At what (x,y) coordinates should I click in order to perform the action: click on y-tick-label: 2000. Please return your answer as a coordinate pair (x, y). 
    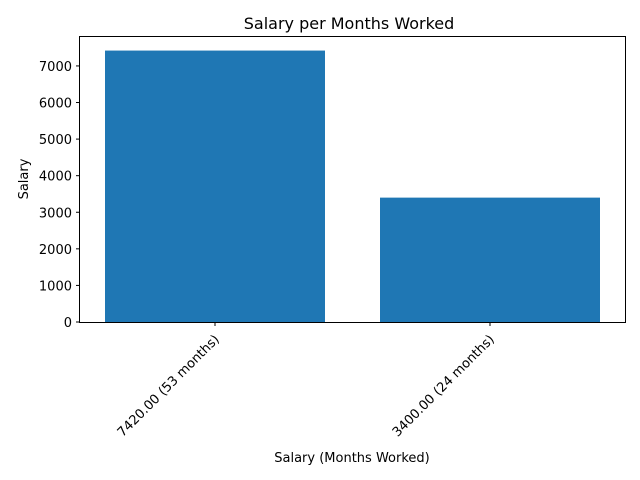
    Looking at the image, I should click on (55, 250).